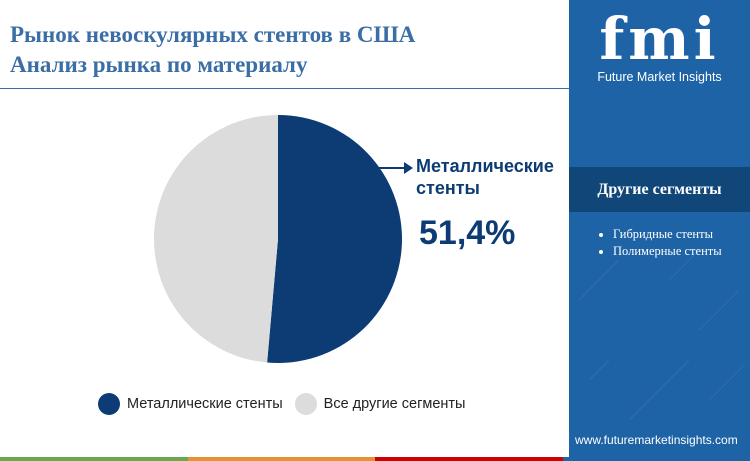 Image resolution: width=750 pixels, height=461 pixels. I want to click on chart-legend: Металлические стенты Все другие сегменты, so click(287, 404).